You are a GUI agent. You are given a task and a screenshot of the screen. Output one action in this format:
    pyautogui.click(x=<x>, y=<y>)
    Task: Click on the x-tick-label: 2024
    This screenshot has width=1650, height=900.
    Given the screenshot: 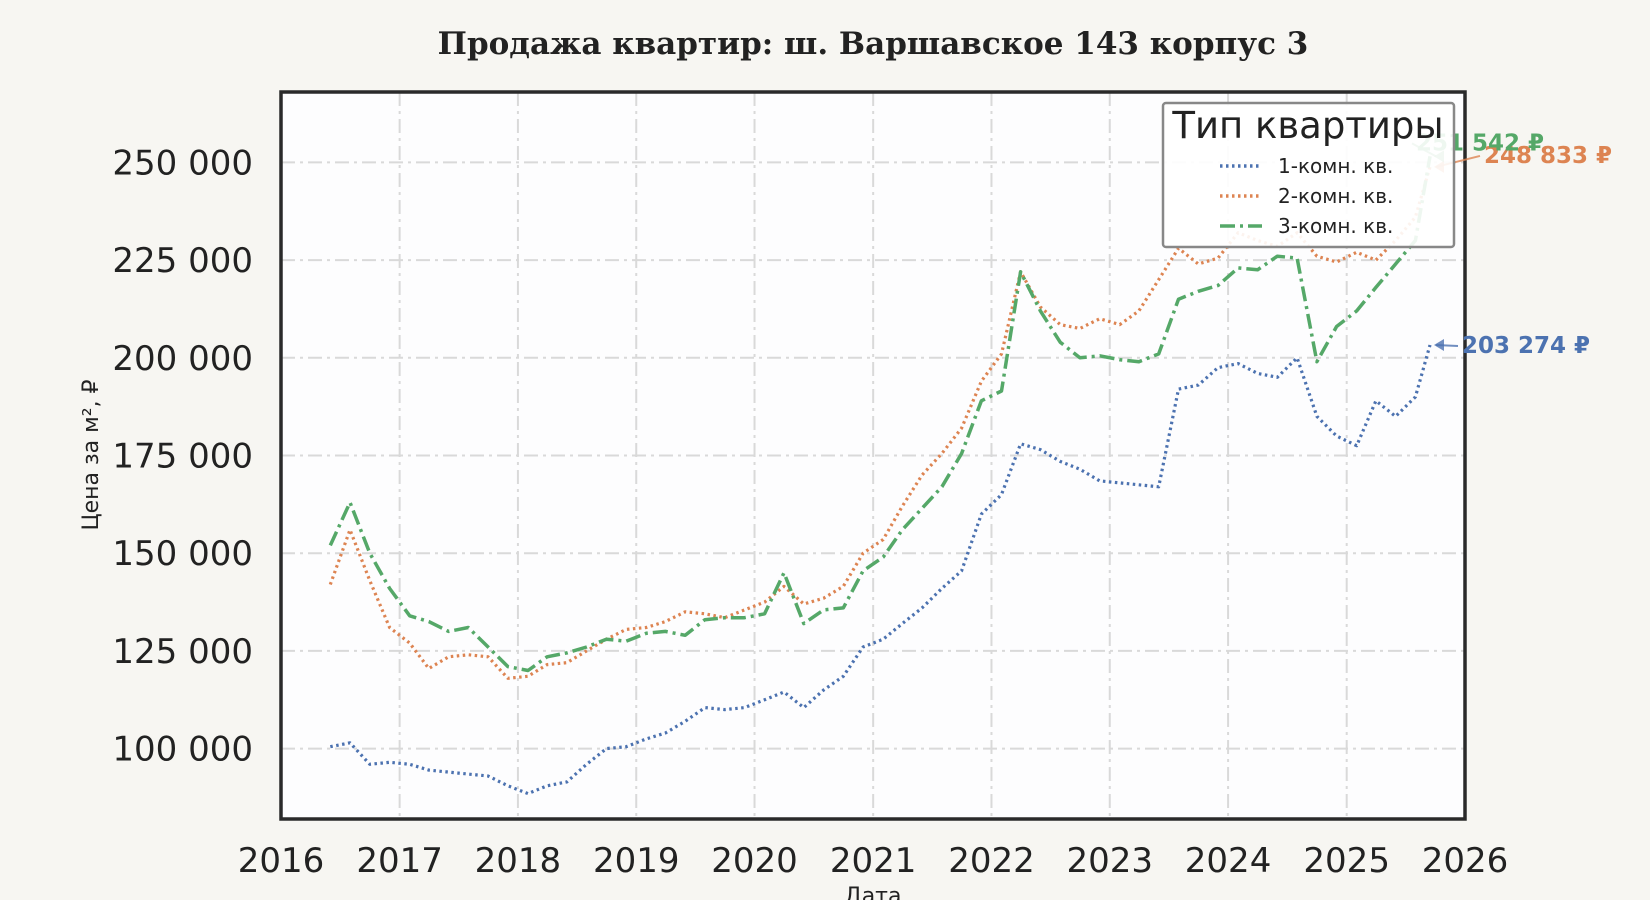 What is the action you would take?
    pyautogui.click(x=1228, y=861)
    